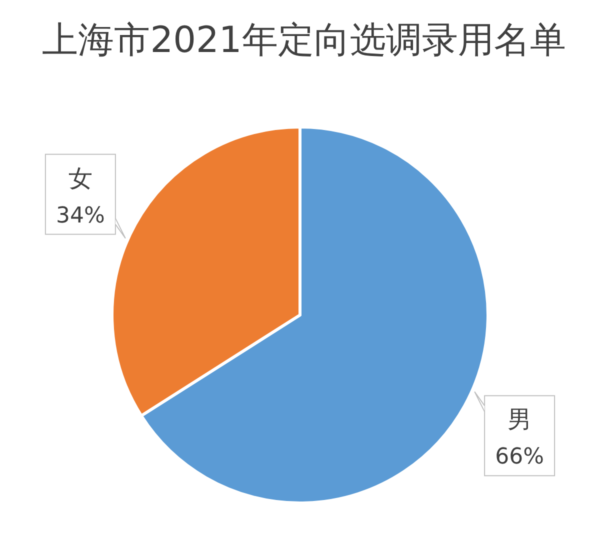  What do you see at coordinates (80, 178) in the screenshot?
I see `slice-label: 女` at bounding box center [80, 178].